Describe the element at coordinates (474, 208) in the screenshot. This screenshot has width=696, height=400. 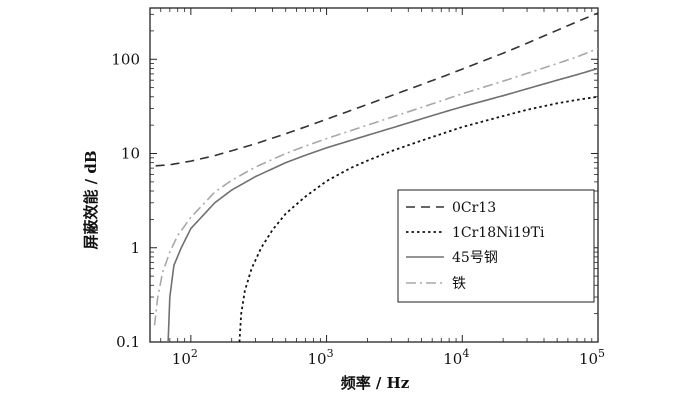
I see `legend-label-1: 0Cr13` at that location.